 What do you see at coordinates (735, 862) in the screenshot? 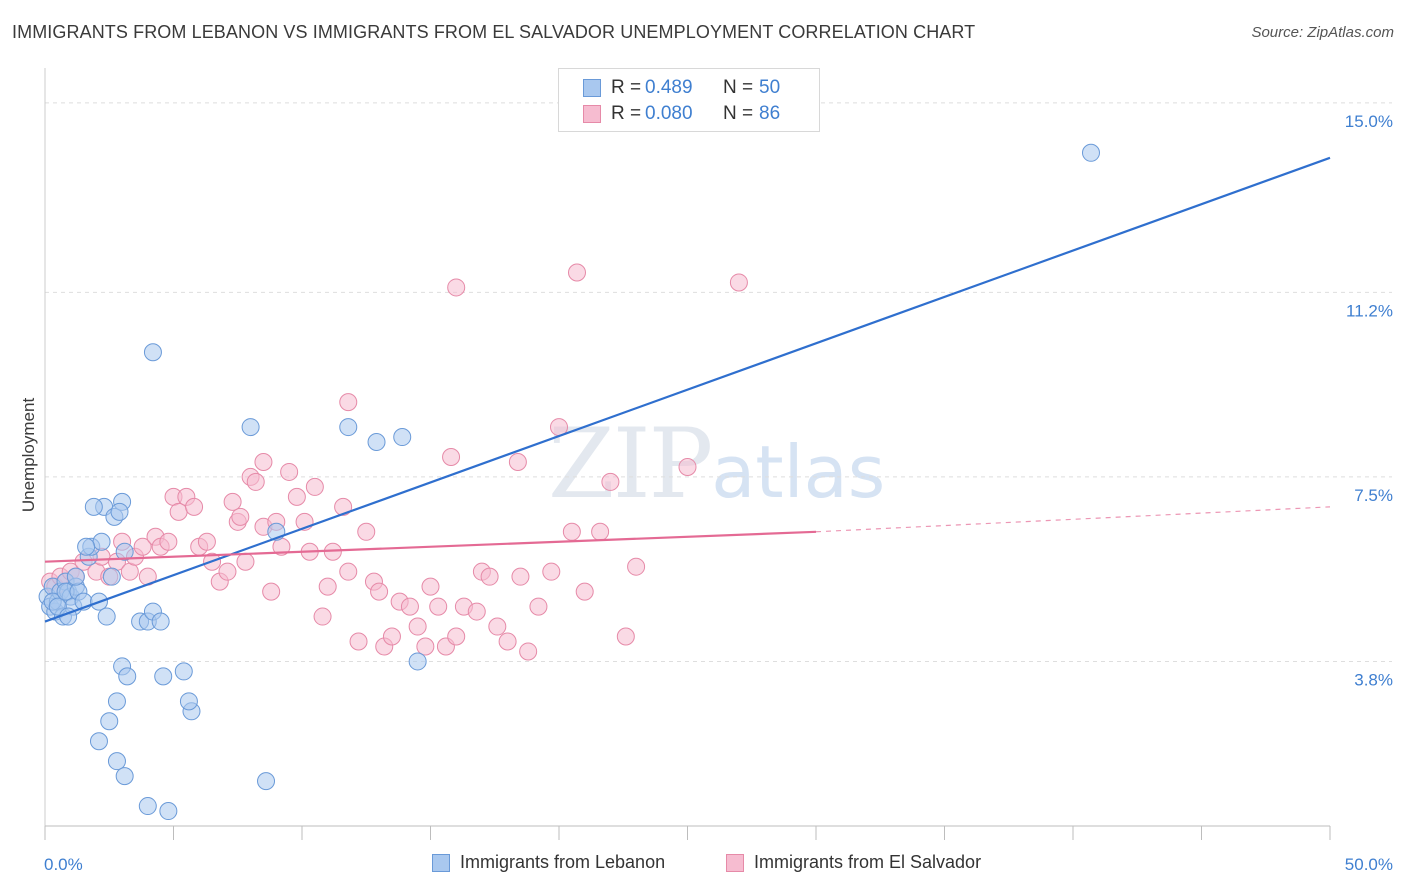
I see `bottom-legend-swatch-el-salvador` at bounding box center [735, 862].